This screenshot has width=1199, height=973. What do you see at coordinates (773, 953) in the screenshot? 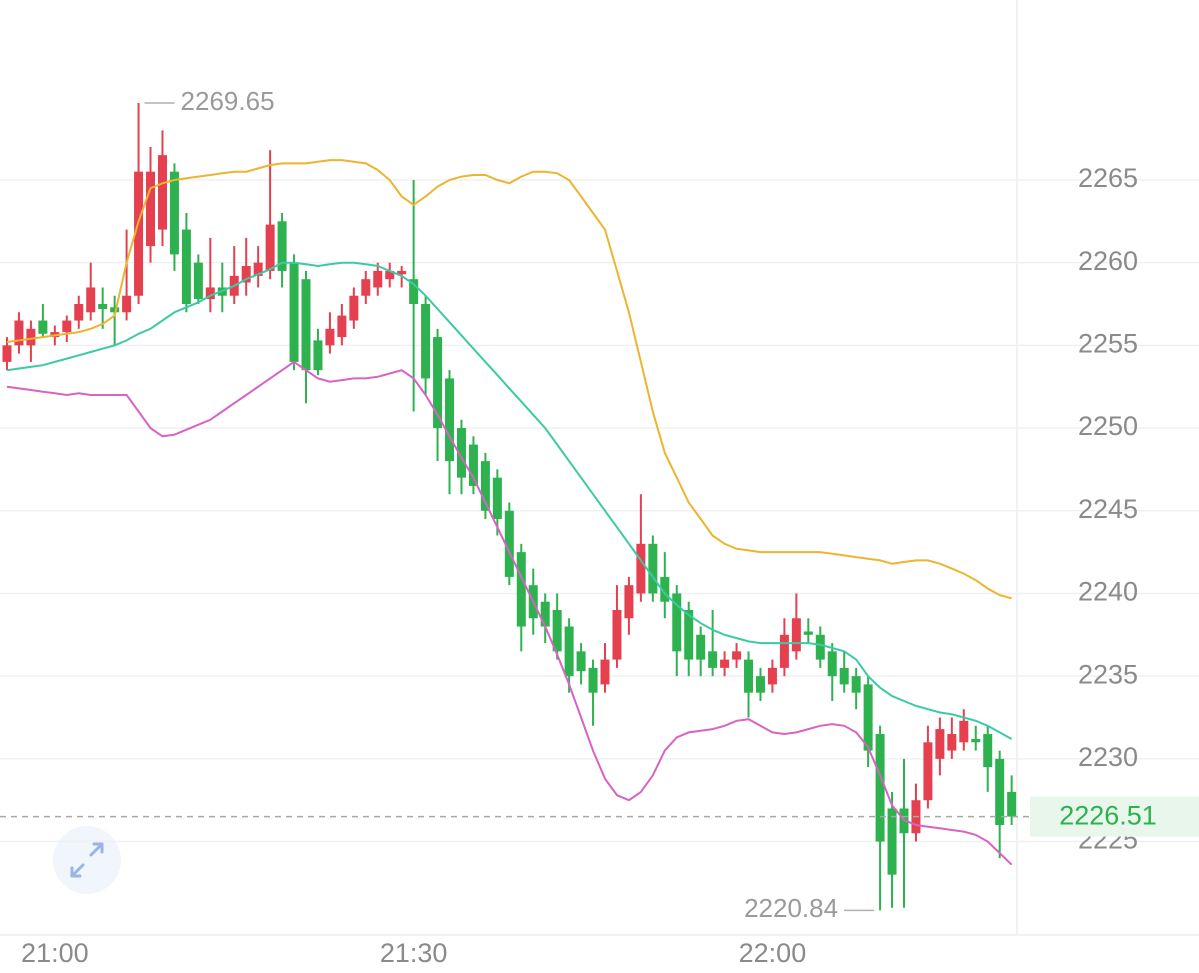
I see `x-tick-label: 22:00` at bounding box center [773, 953].